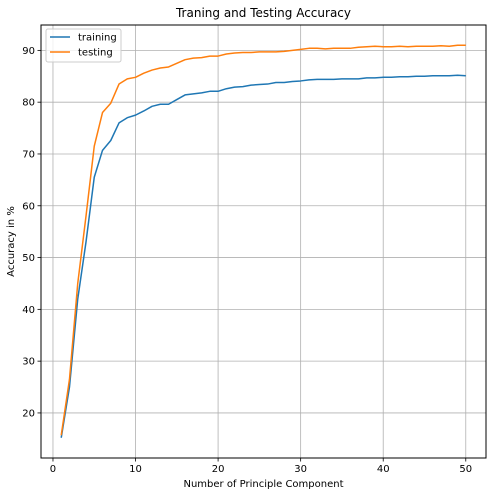 The image size is (498, 496). Describe the element at coordinates (28, 206) in the screenshot. I see `y-tick-label: 60` at that location.